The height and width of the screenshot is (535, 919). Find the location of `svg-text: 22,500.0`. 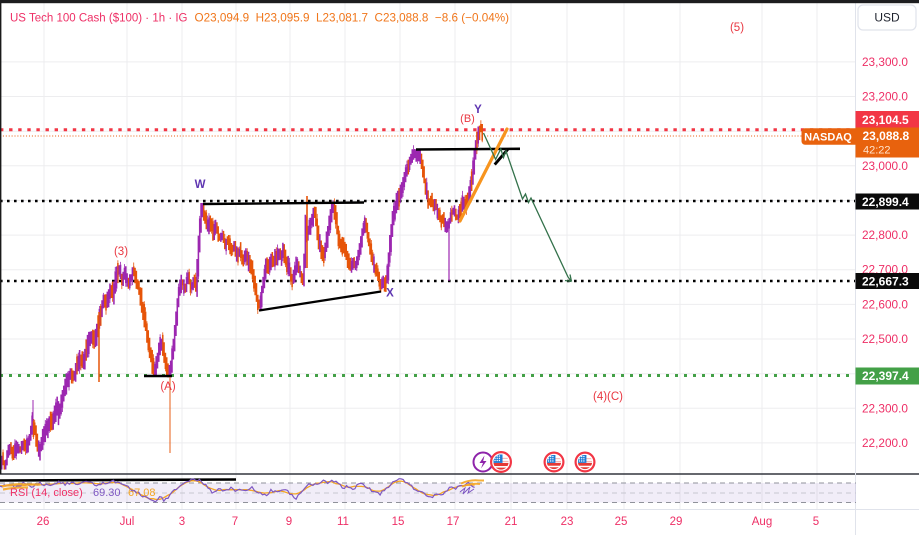

svg-text: 22,500.0 is located at coordinates (885, 339).